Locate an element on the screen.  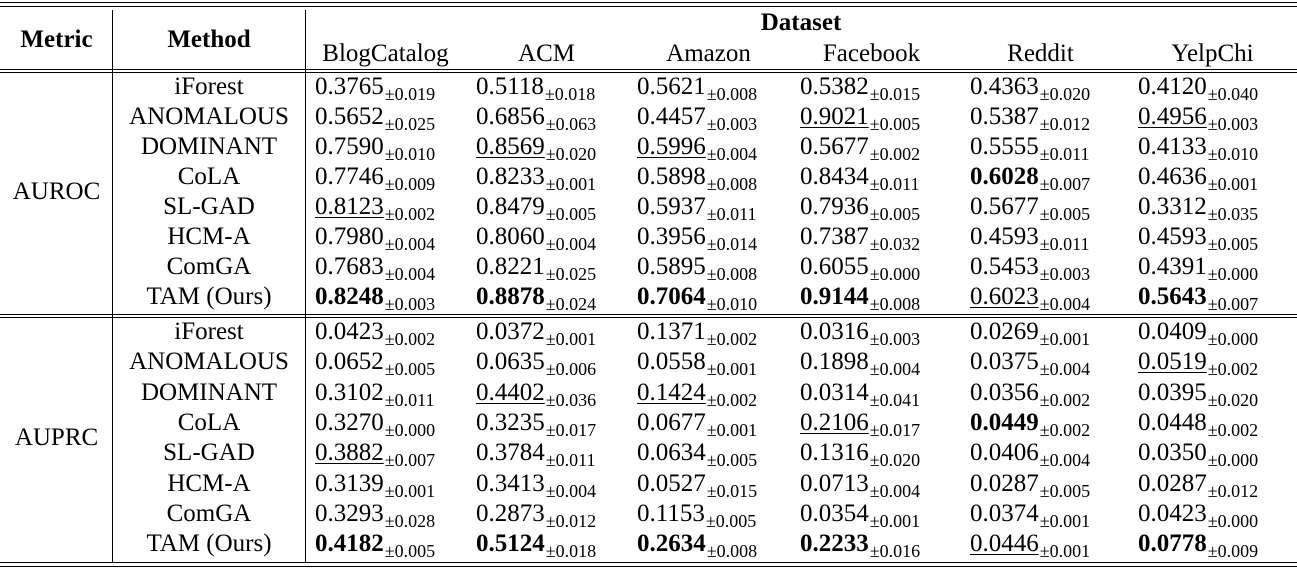
cell: 0.5898±0.008 is located at coordinates (697, 178).